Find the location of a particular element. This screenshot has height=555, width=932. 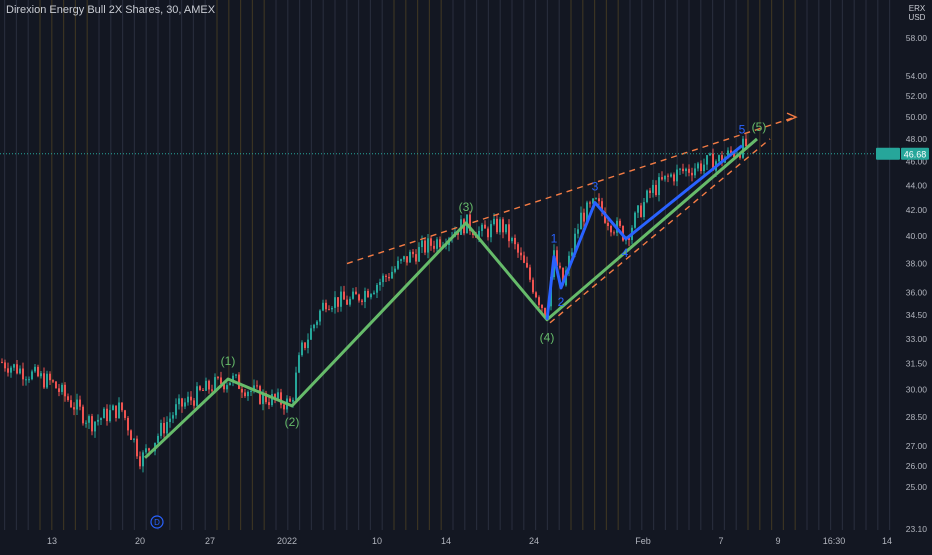

last-price-label: 46.68 is located at coordinates (915, 154).